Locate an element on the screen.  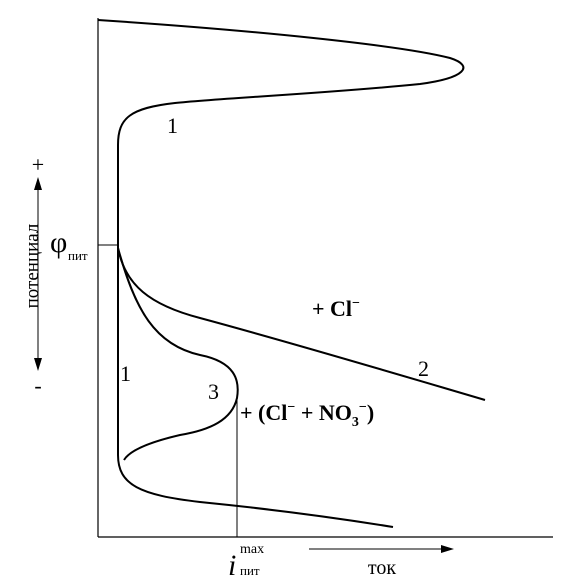
curve-label-3: 3 is located at coordinates (213, 391).